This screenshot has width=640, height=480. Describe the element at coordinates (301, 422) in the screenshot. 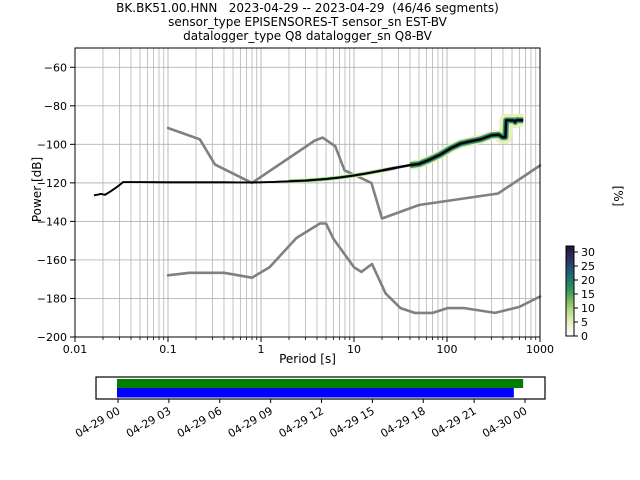

I see `time-tick-label: 04-29 12` at that location.